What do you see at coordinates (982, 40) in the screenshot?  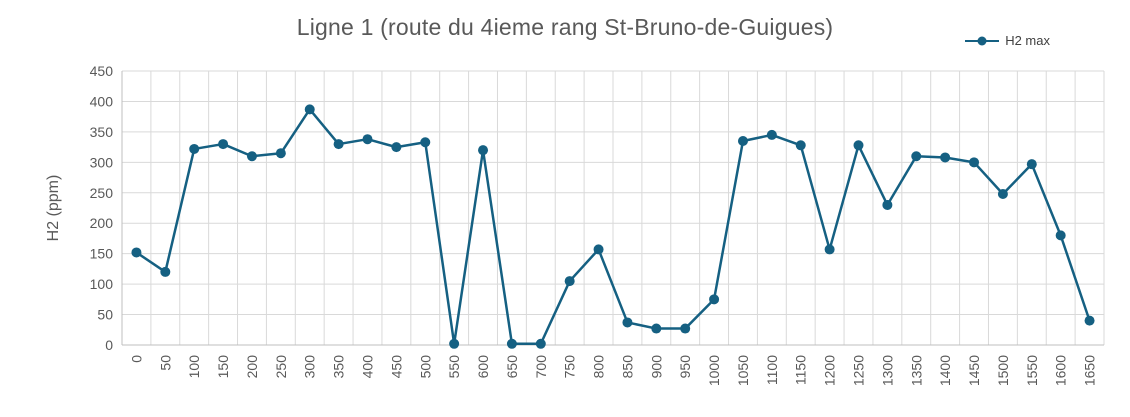 I see `legend-line-marker-icon` at bounding box center [982, 40].